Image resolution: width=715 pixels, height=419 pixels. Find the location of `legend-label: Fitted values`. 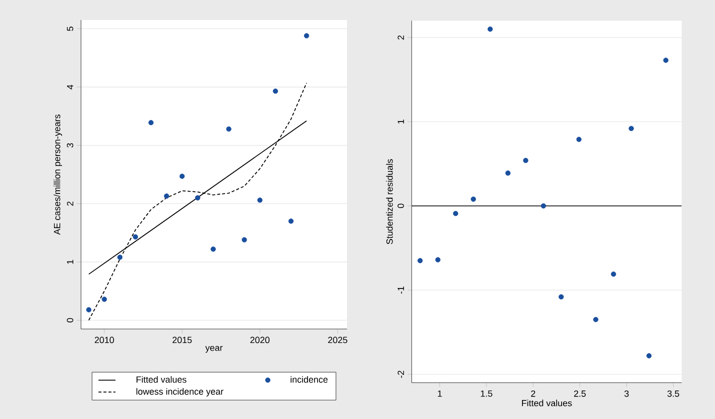

legend-label: Fitted values is located at coordinates (161, 379).